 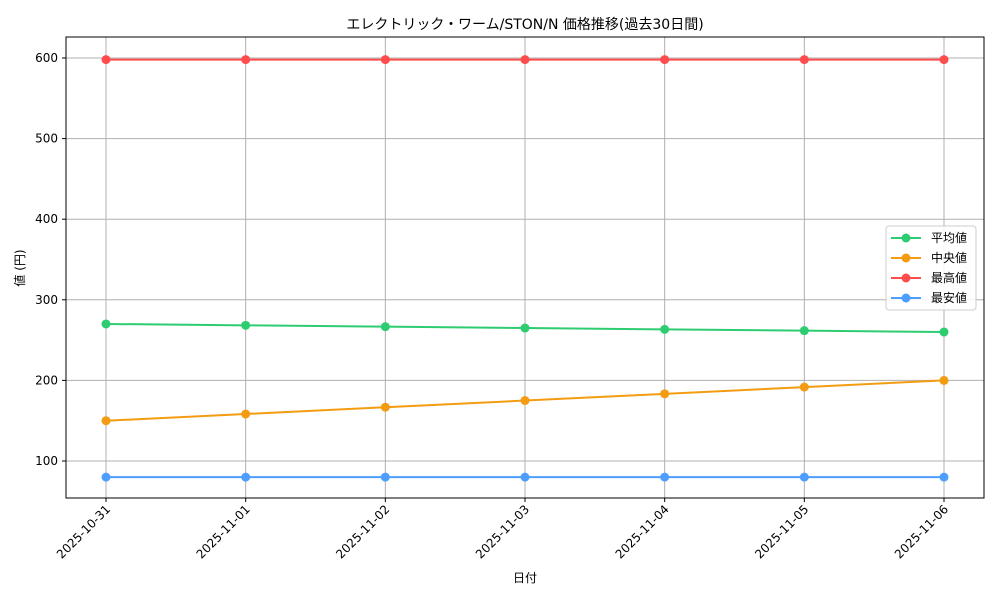 What do you see at coordinates (50, 259) in the screenshot?
I see `y-axis-ticks: 100 200 300 400 500 600` at bounding box center [50, 259].